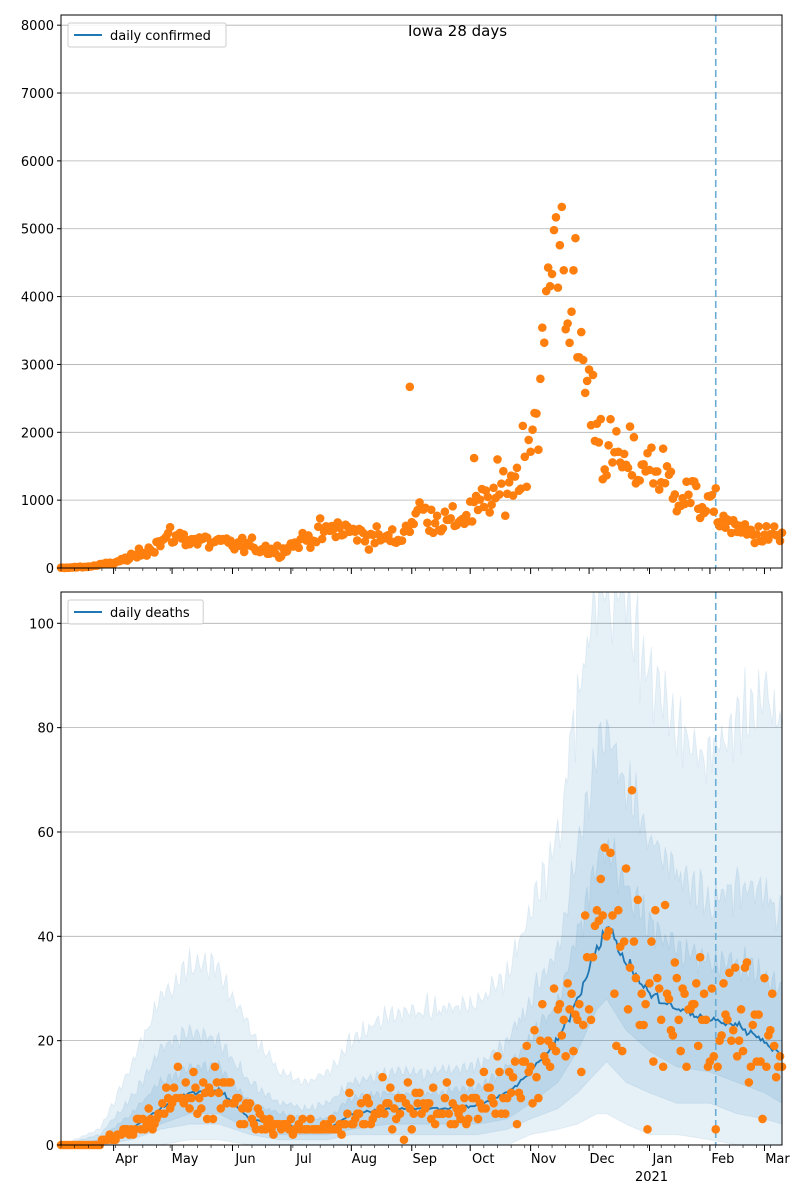 This screenshot has height=1200, width=800. What do you see at coordinates (483, 1159) in the screenshot?
I see `x-tick-label-oct: Oct` at bounding box center [483, 1159].